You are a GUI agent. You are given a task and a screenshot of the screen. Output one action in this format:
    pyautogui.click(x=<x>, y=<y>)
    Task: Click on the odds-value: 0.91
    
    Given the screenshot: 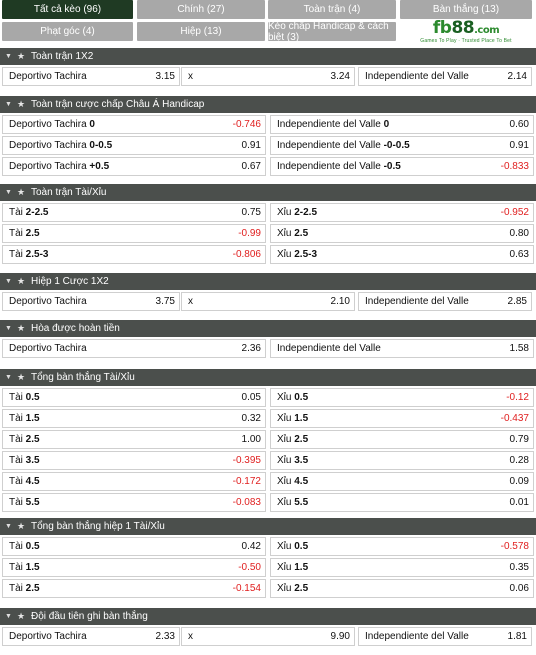 What is the action you would take?
    pyautogui.click(x=519, y=145)
    